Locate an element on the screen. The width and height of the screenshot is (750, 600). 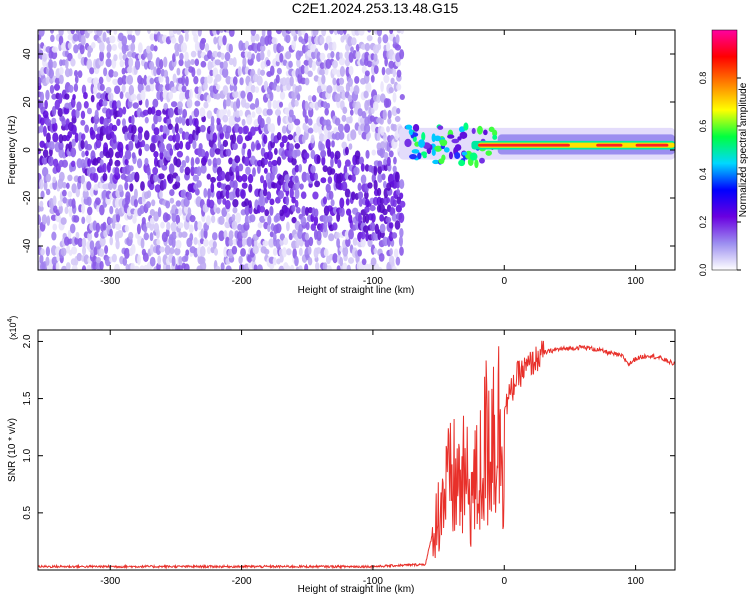
chart-title: C2E1.2024.253.13.48.G15 is located at coordinates (375, 8).